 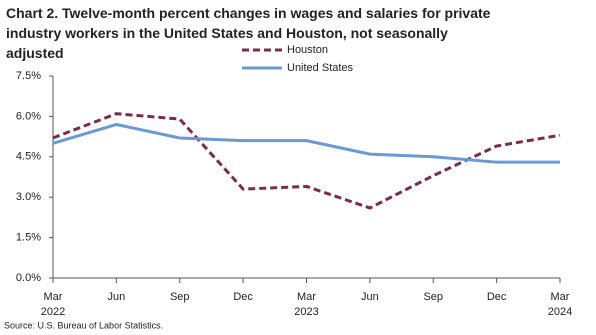 I want to click on source-note: Source: U.S. Bureau of Labor Statistics., so click(x=83, y=325).